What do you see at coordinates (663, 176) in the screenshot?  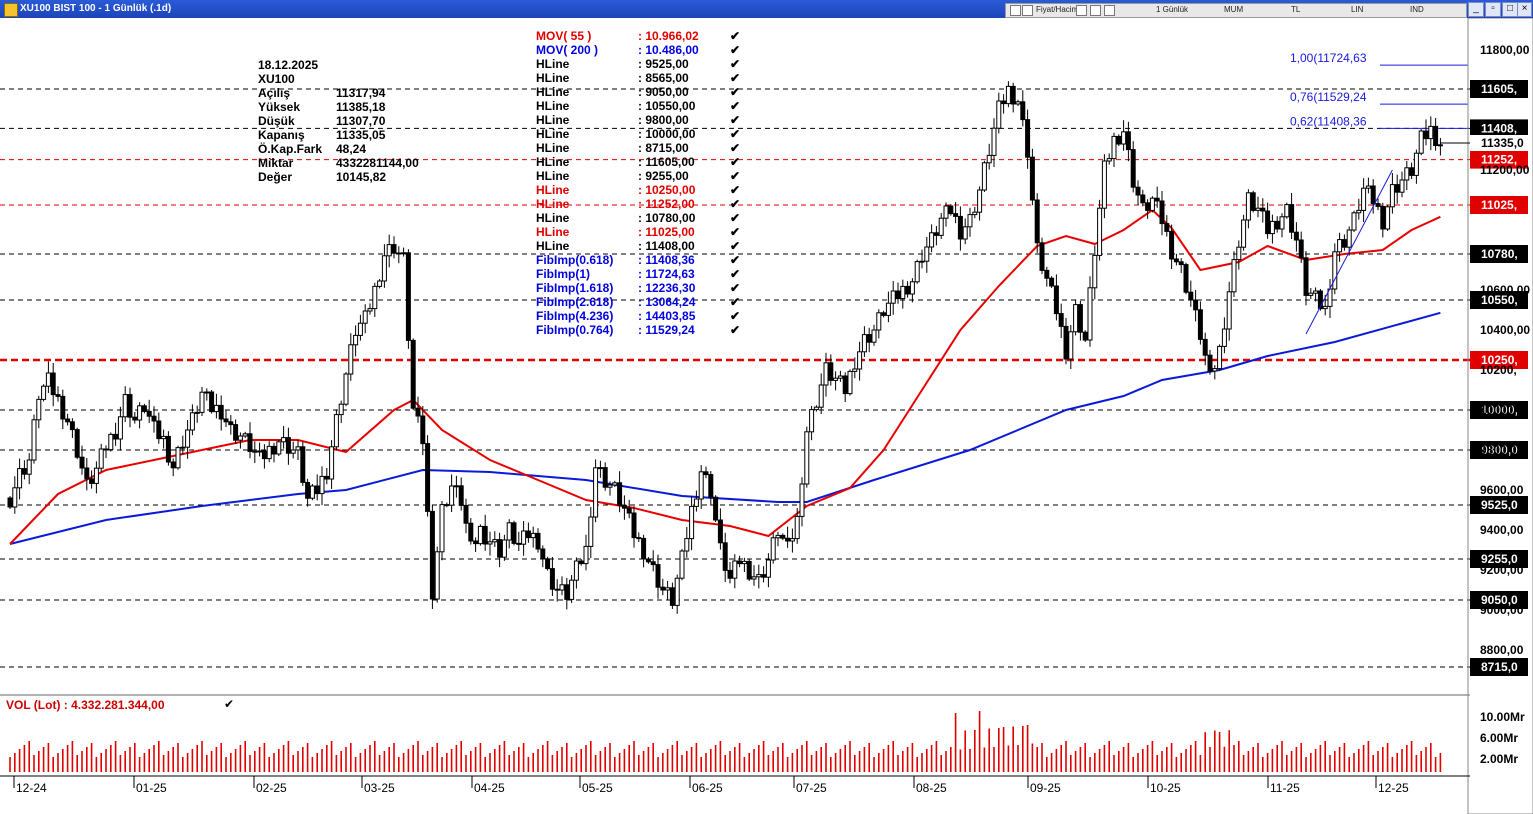 I see `legend-value: : 9255,00` at bounding box center [663, 176].